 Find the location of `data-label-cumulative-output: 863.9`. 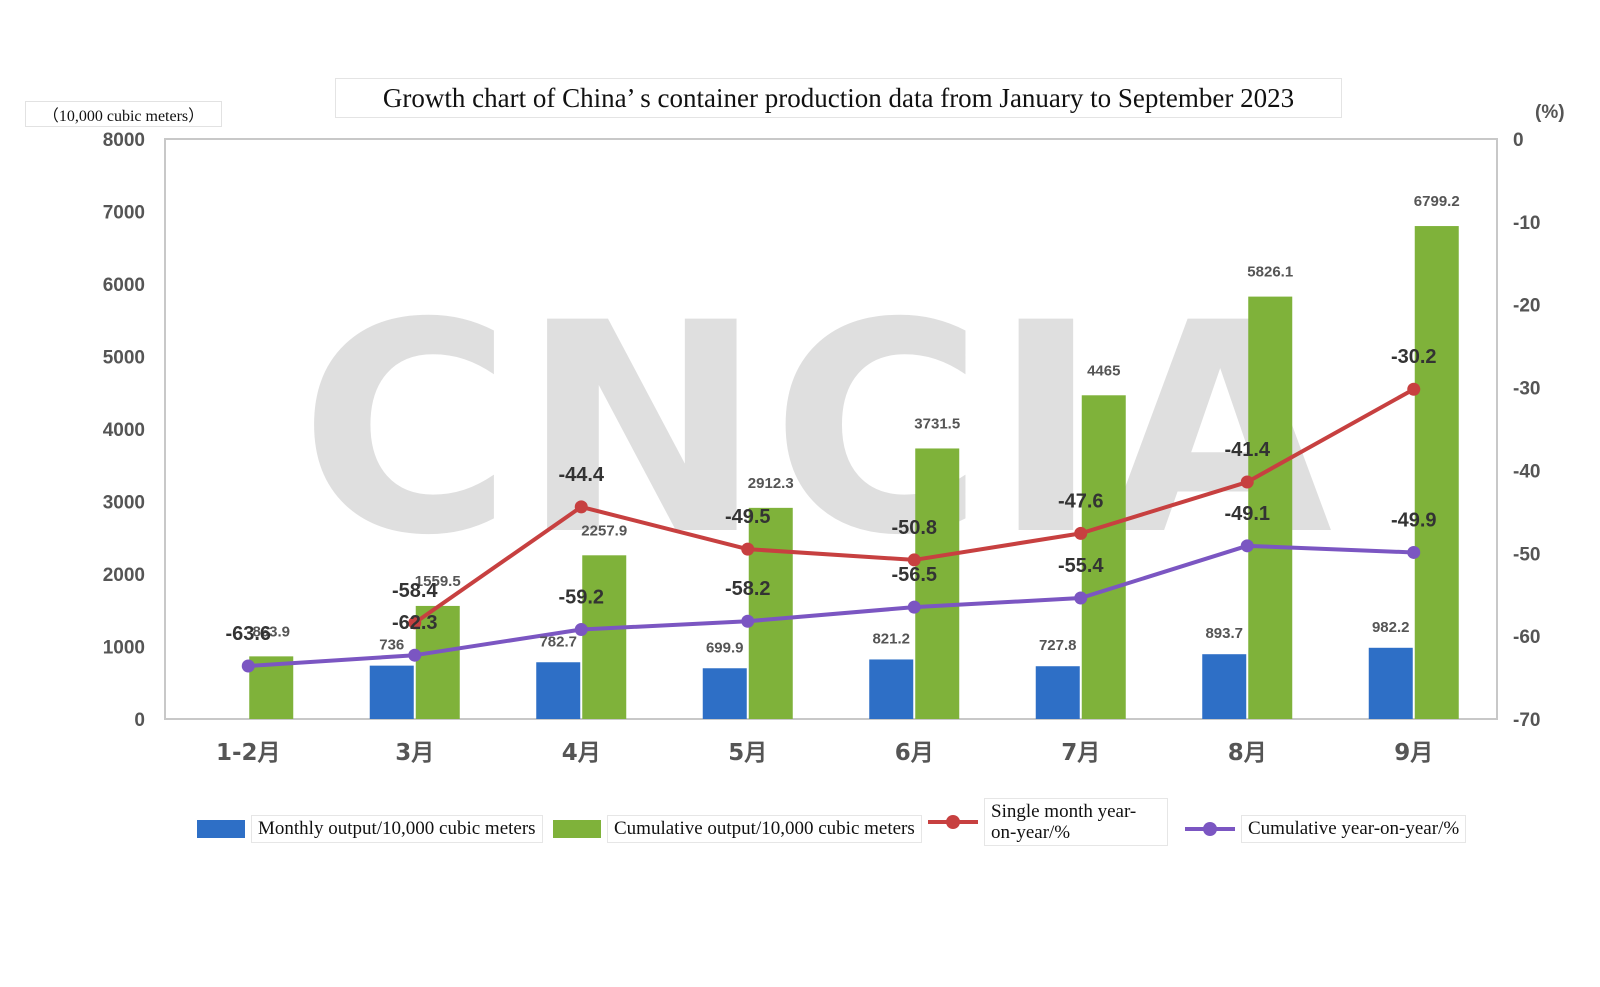

data-label-cumulative-output: 863.9 is located at coordinates (271, 631).